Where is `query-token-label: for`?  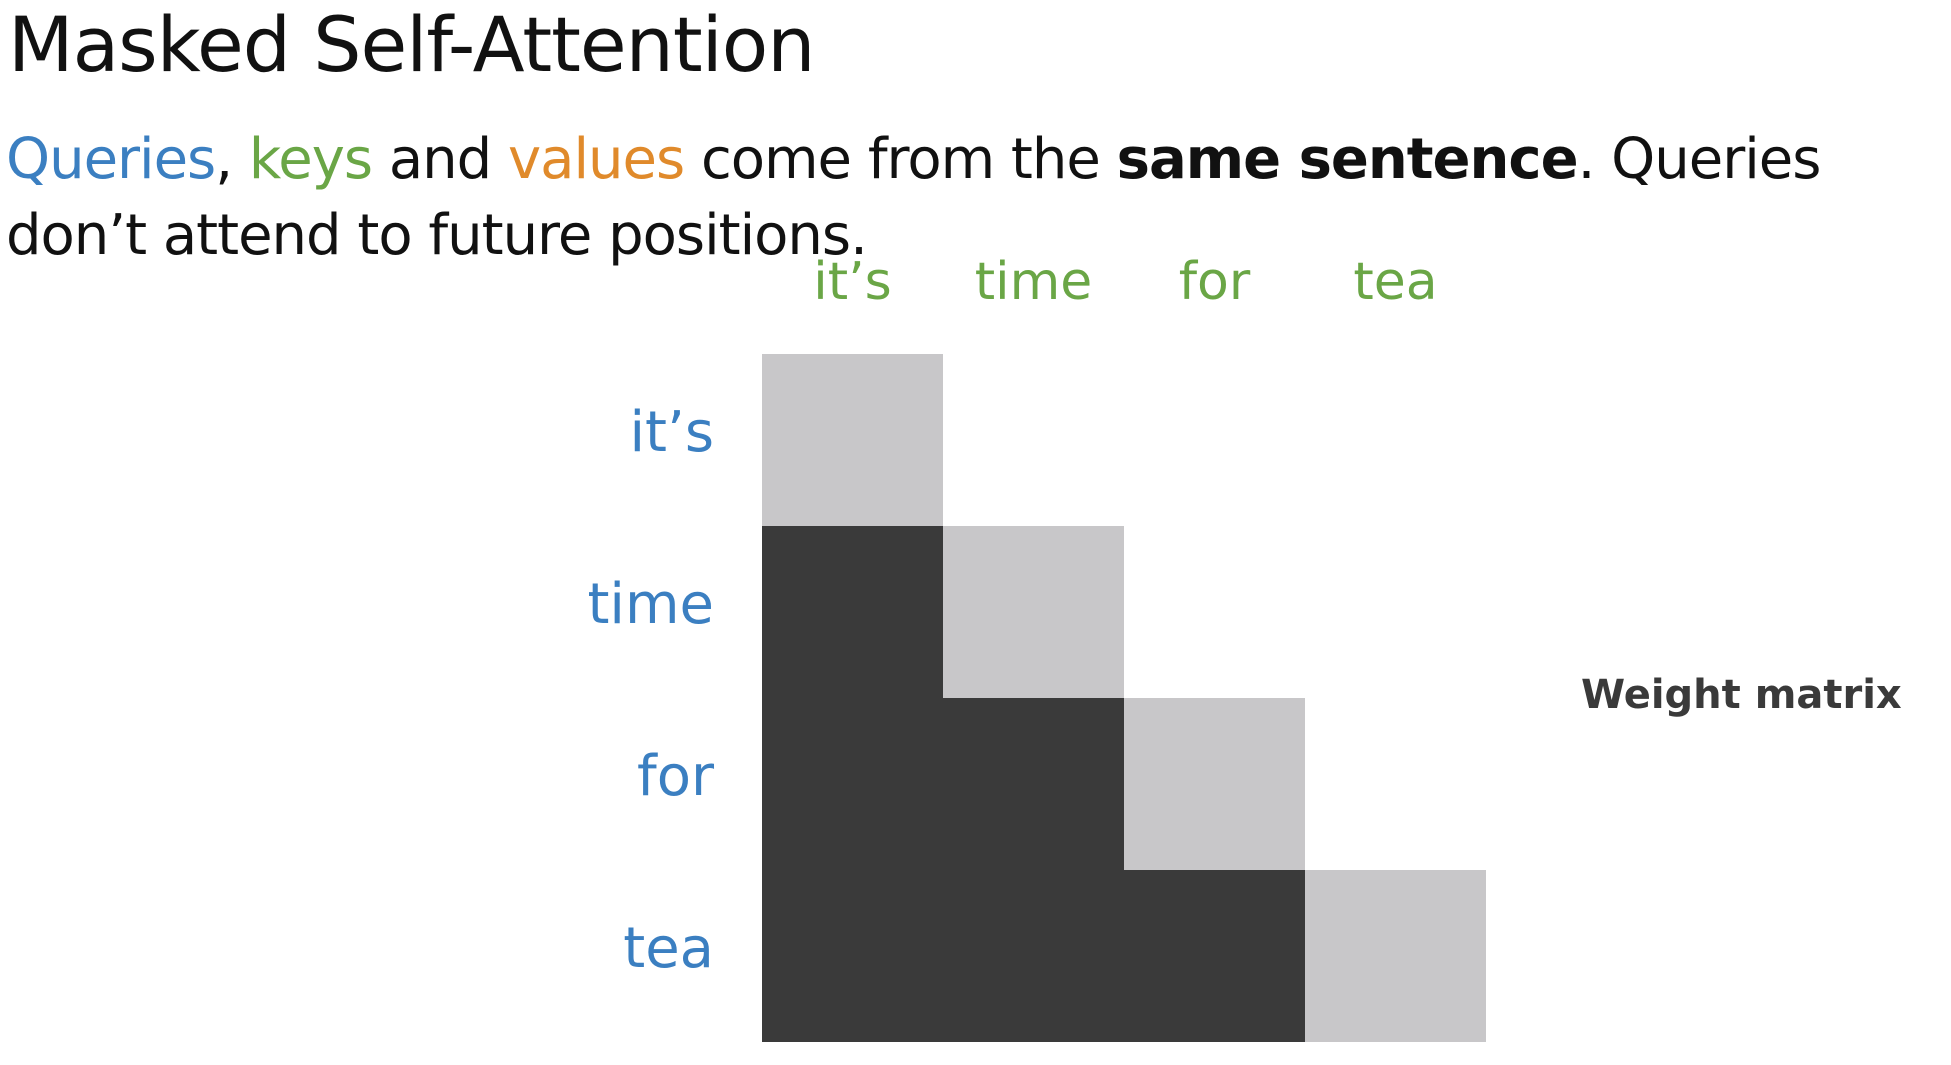 query-token-label: for is located at coordinates (675, 776).